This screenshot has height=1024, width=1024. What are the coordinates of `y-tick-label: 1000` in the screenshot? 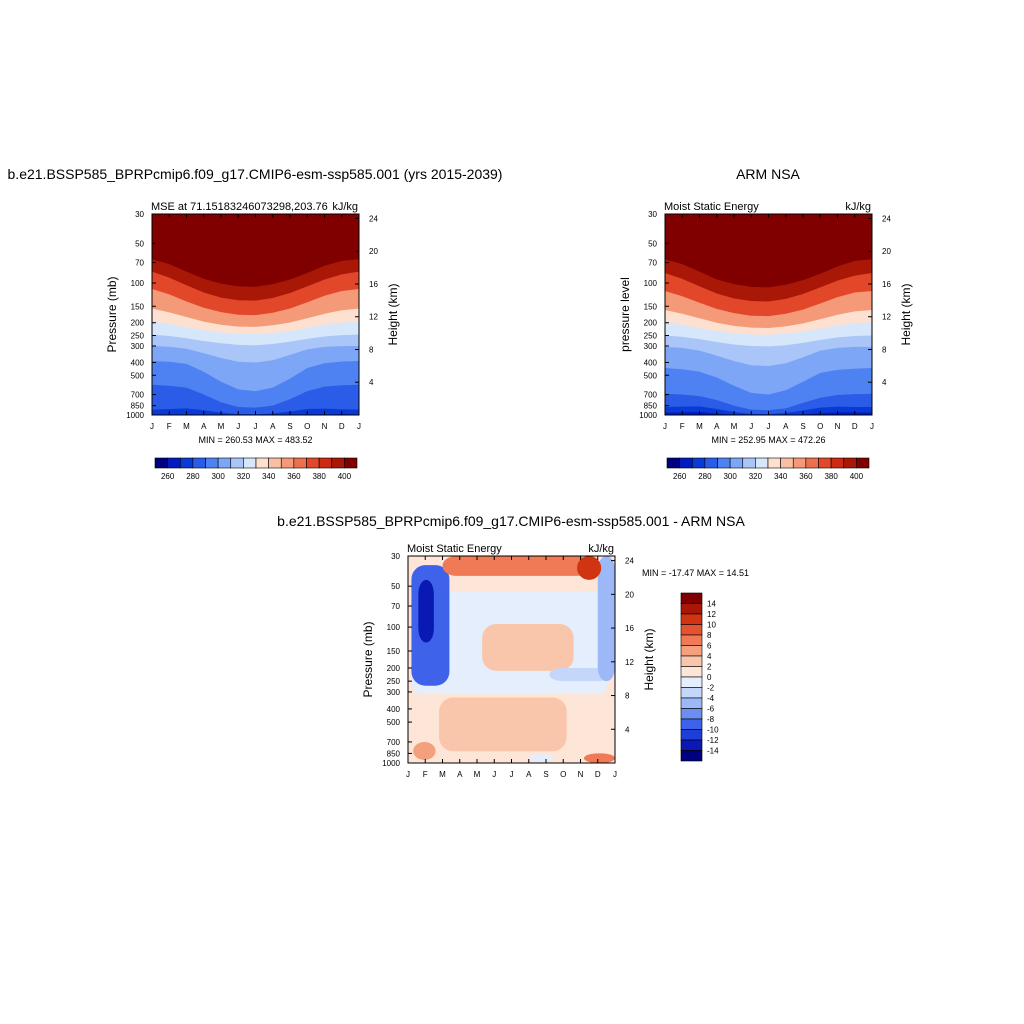 It's located at (391, 763).